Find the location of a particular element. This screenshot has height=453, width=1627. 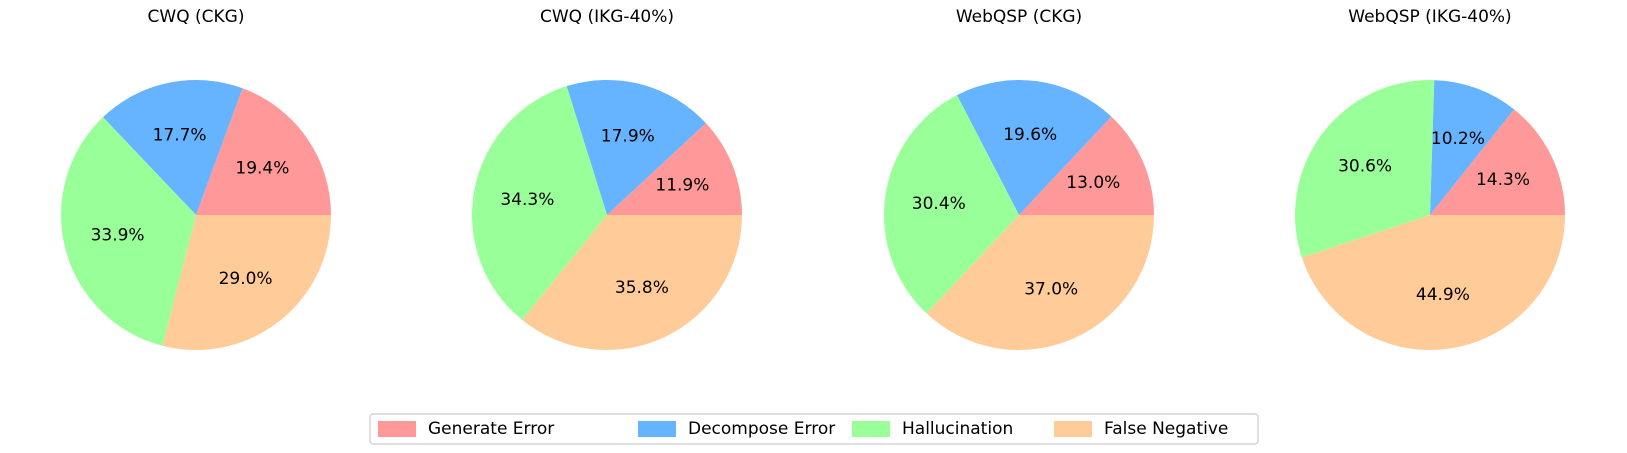

slice-label-hallucination: 30.4% is located at coordinates (939, 204).